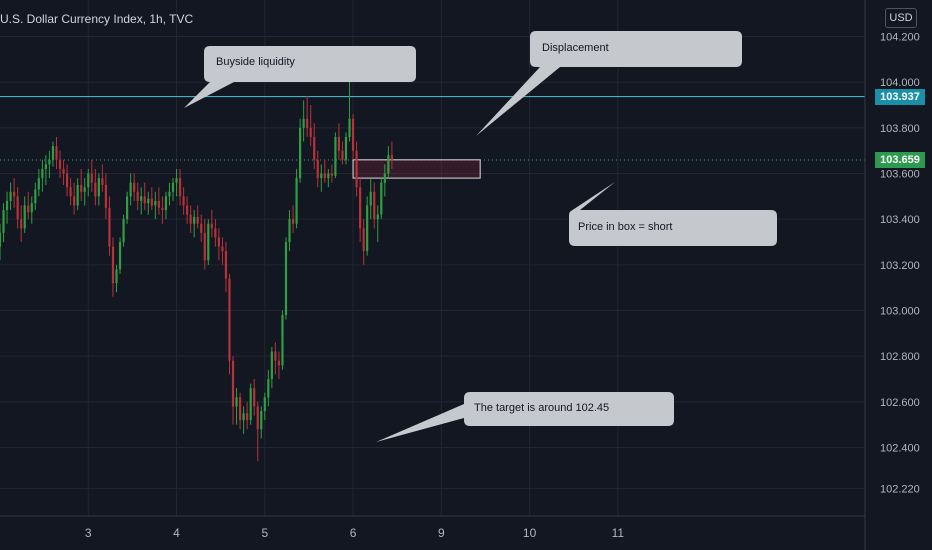 Image resolution: width=932 pixels, height=550 pixels. I want to click on time-tick-label: 4, so click(176, 533).